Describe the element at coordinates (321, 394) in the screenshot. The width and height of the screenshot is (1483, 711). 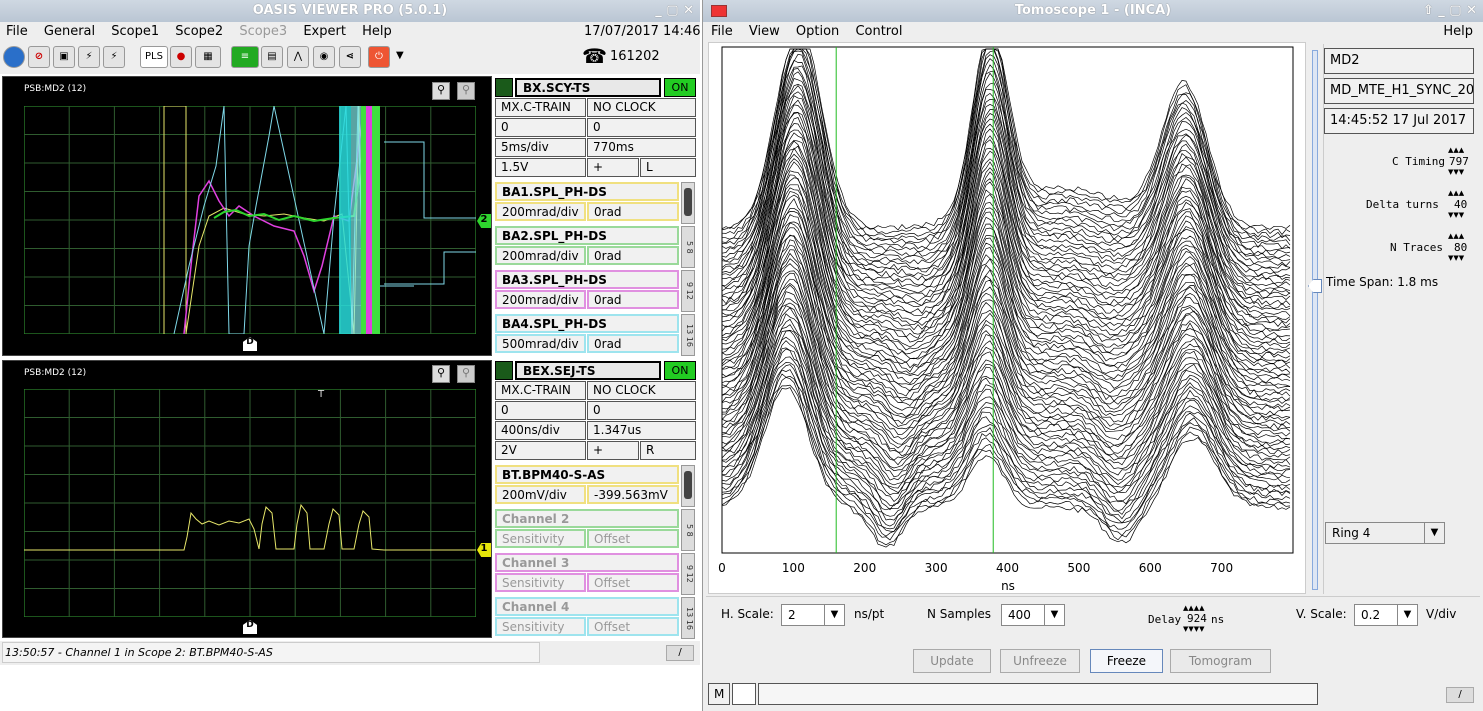
I see `scope2-trigger-marker: T` at that location.